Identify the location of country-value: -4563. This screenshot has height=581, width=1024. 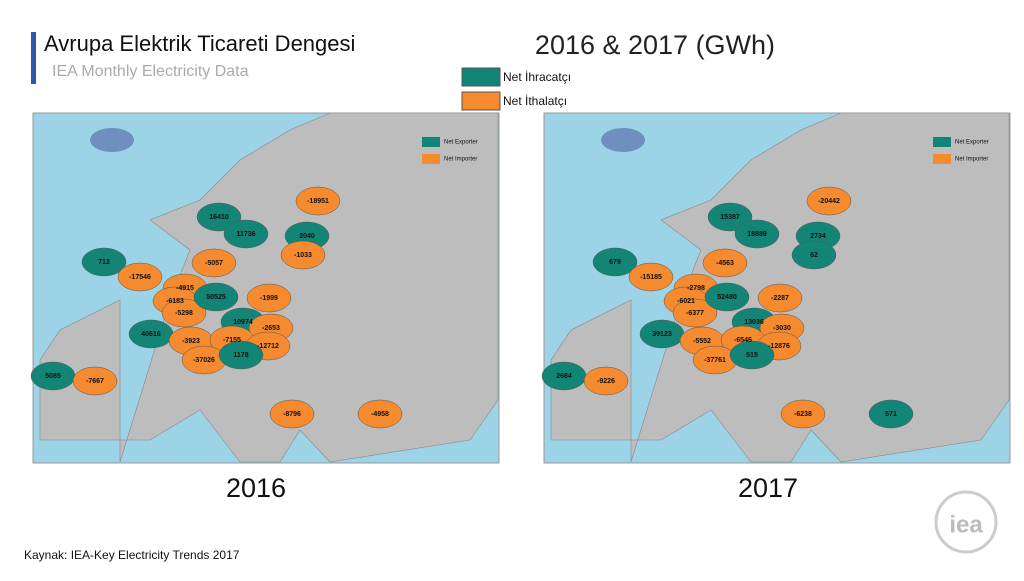
(725, 263).